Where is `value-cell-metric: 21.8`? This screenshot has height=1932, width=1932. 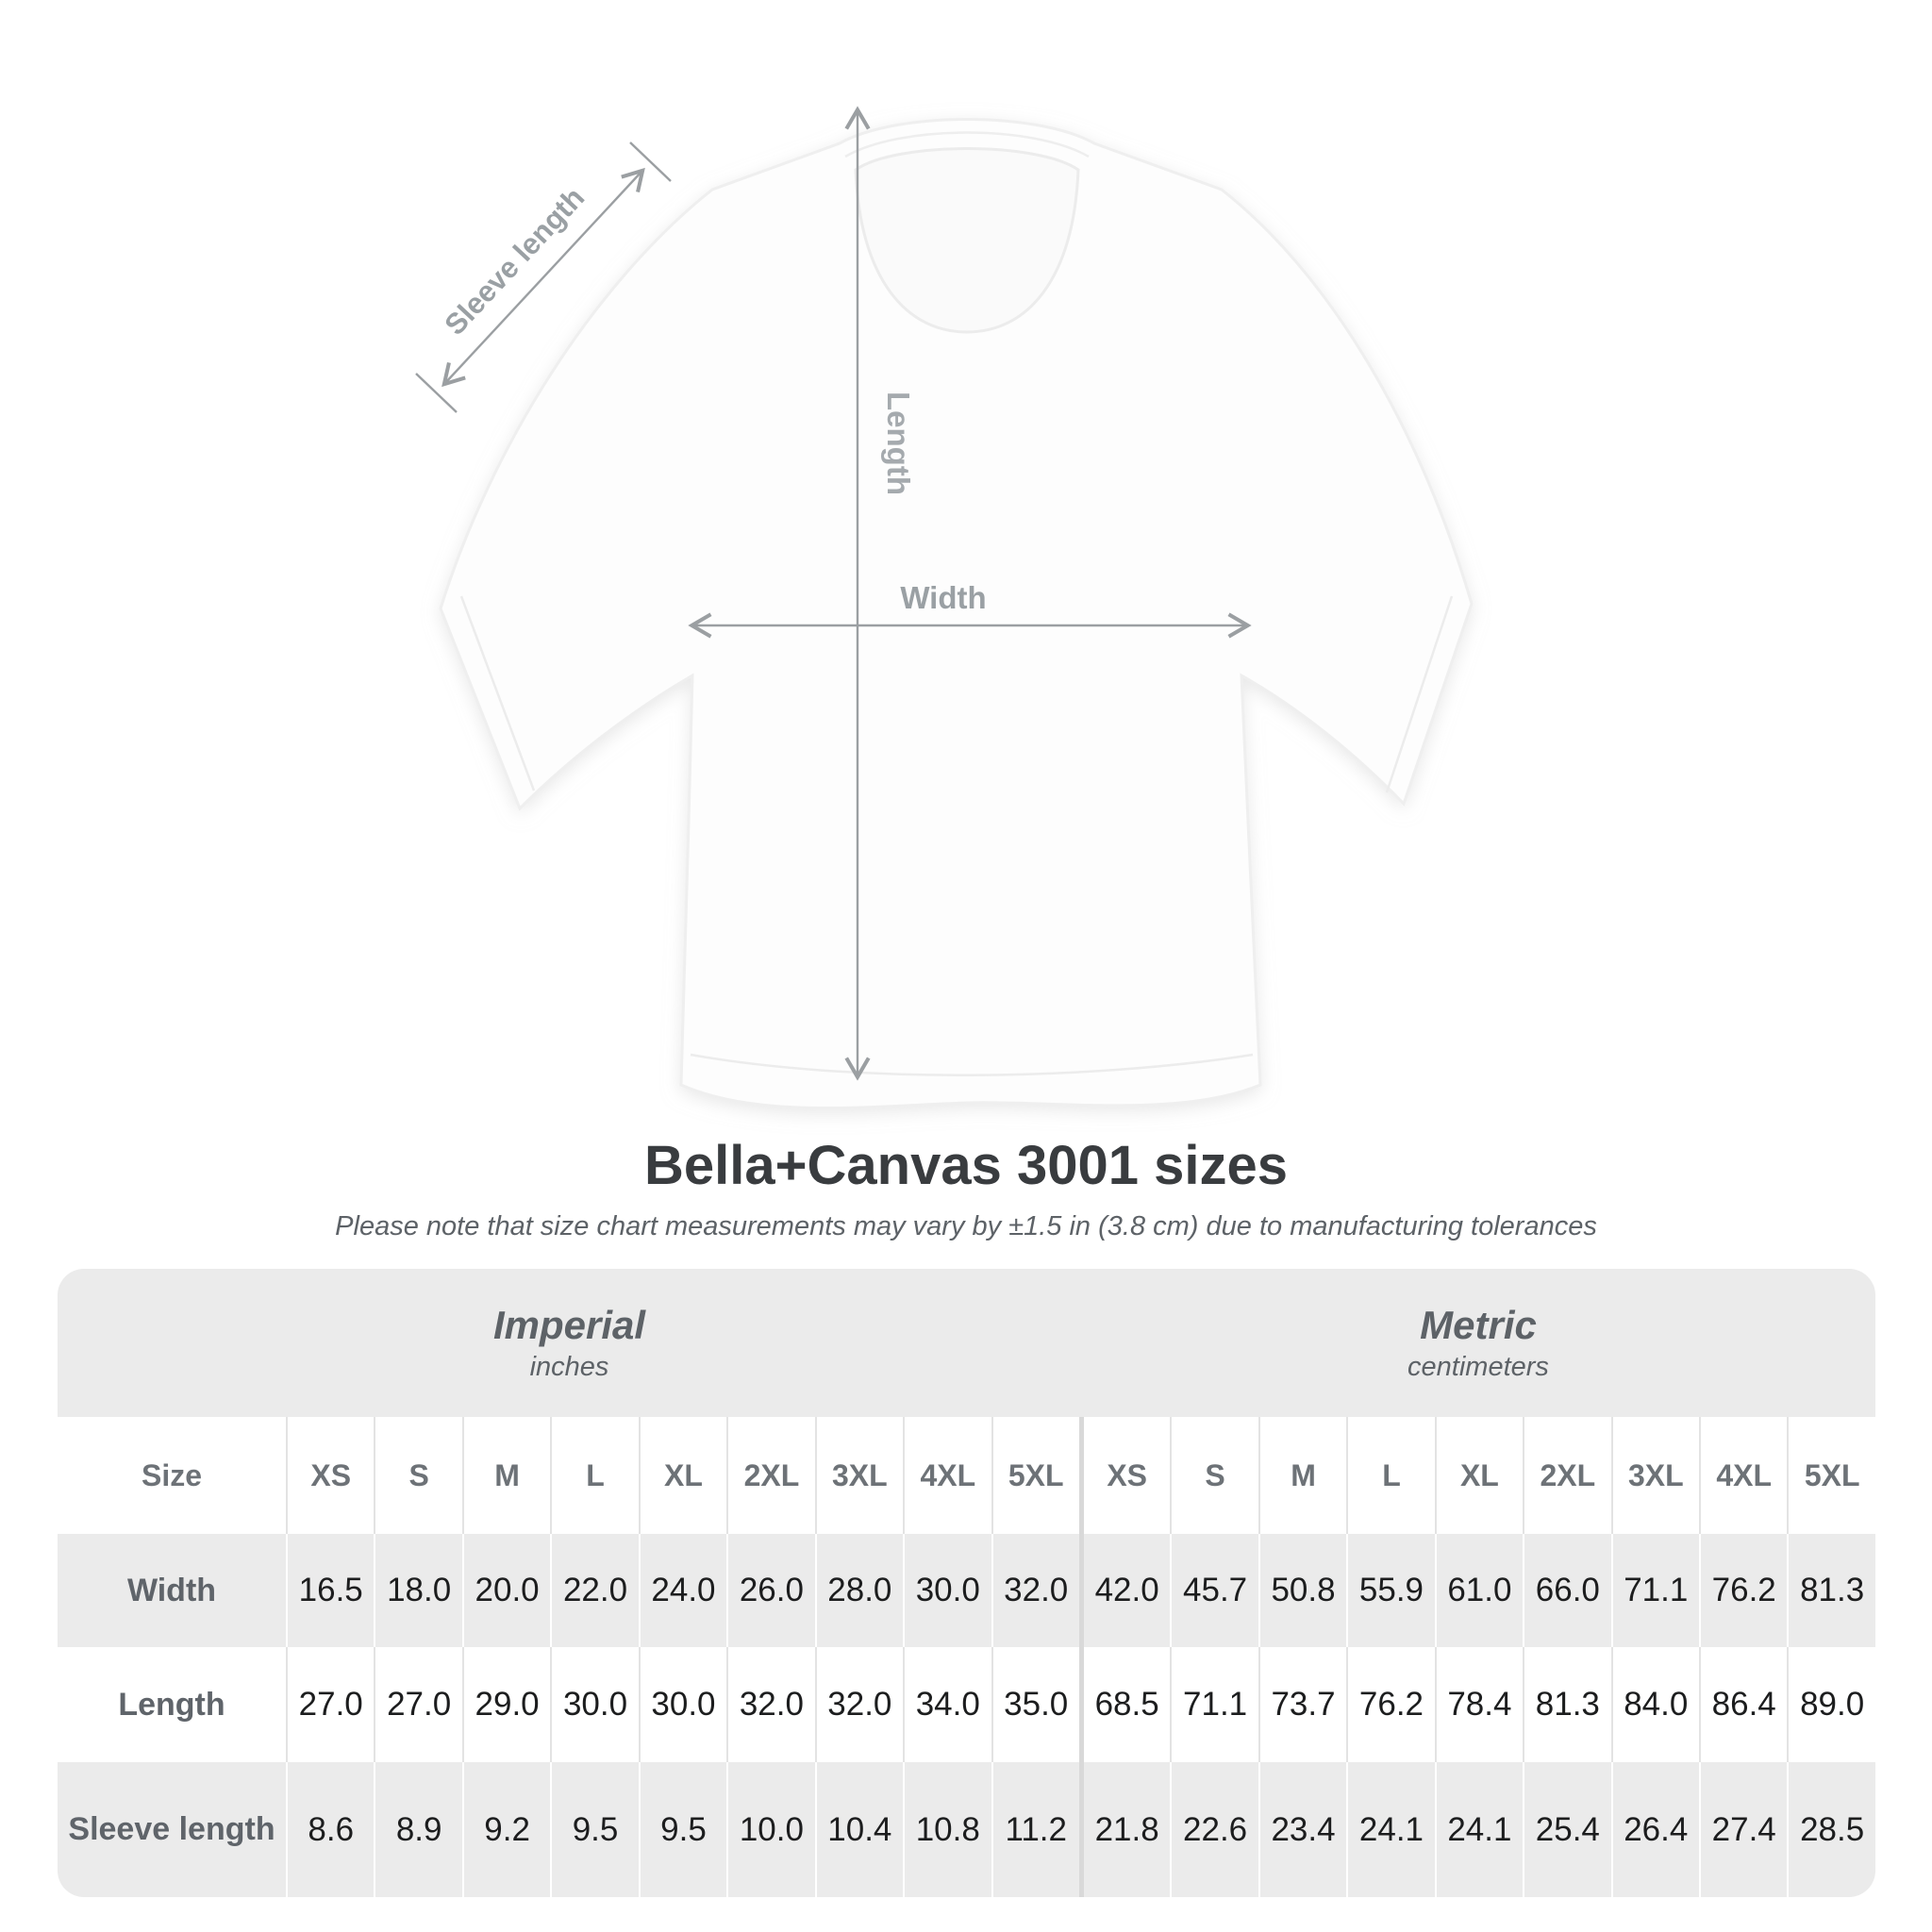 value-cell-metric: 21.8 is located at coordinates (1124, 1829).